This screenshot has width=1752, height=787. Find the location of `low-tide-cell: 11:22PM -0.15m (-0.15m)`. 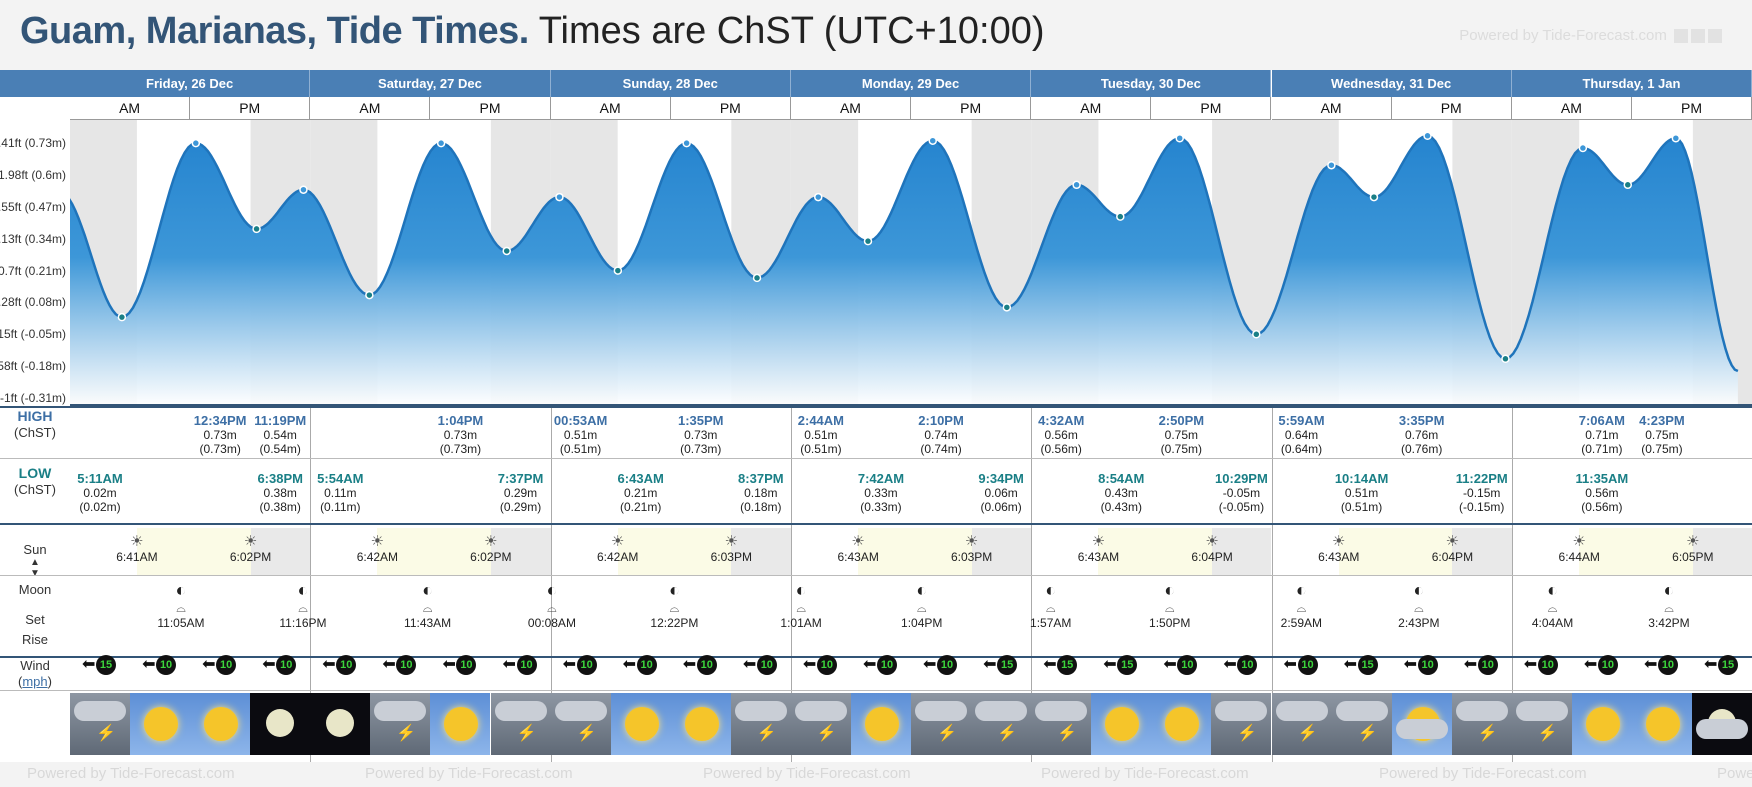

low-tide-cell: 11:22PM -0.15m (-0.15m) is located at coordinates (1482, 493).